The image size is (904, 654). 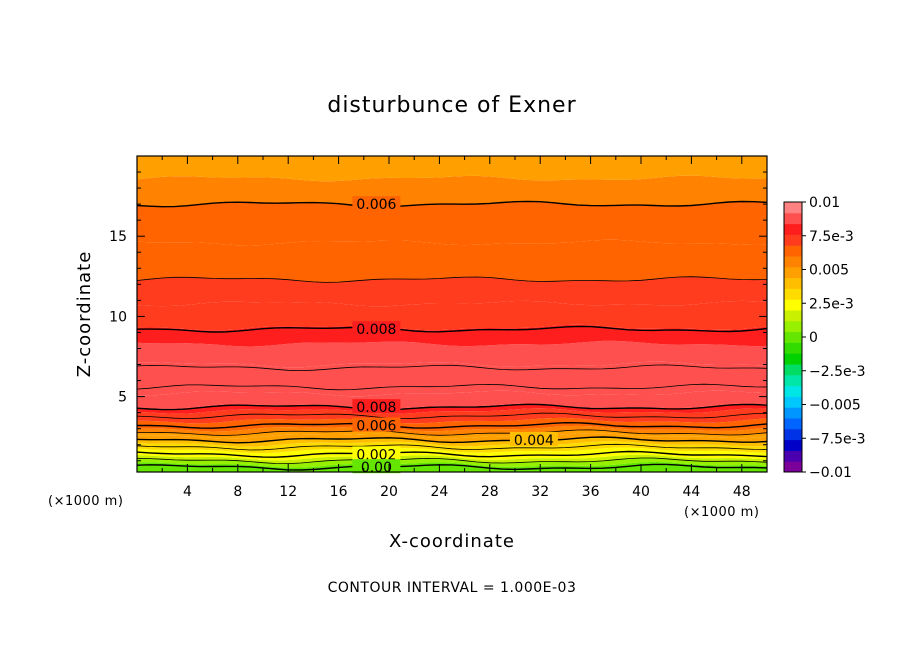 What do you see at coordinates (187, 492) in the screenshot?
I see `x-tick-label: 4` at bounding box center [187, 492].